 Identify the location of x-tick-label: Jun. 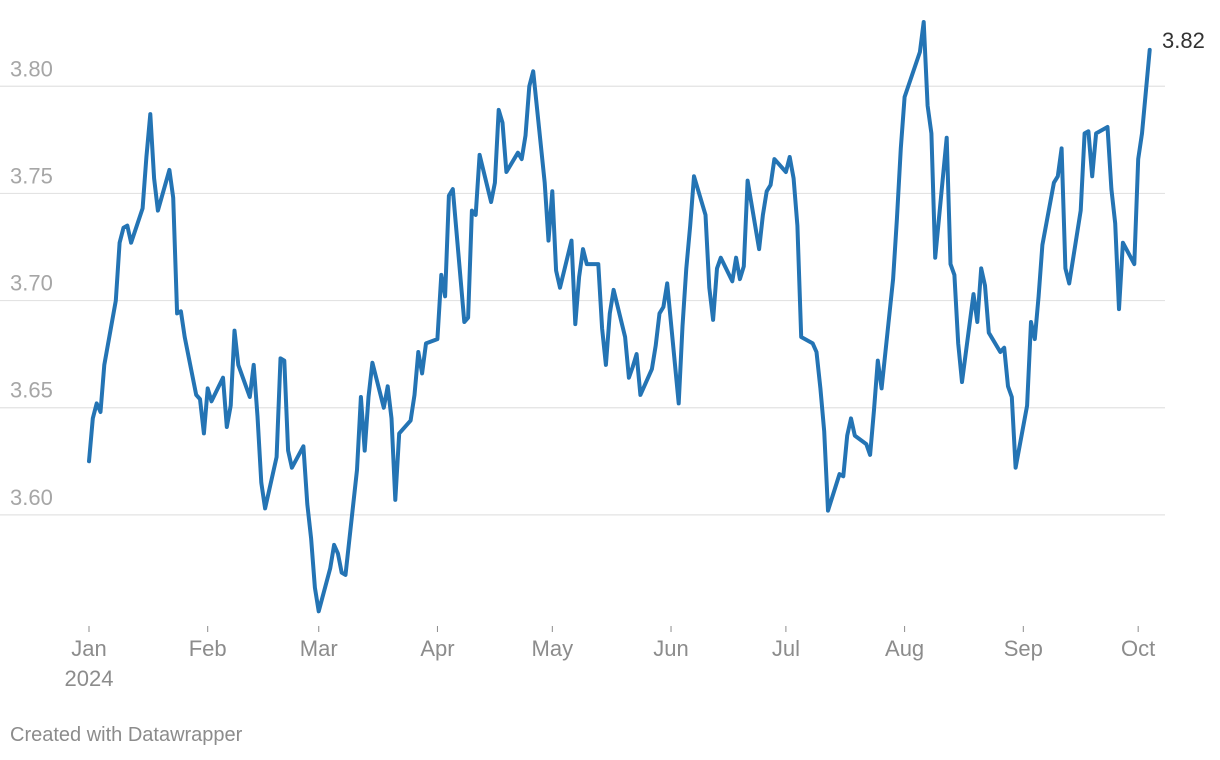
(670, 648).